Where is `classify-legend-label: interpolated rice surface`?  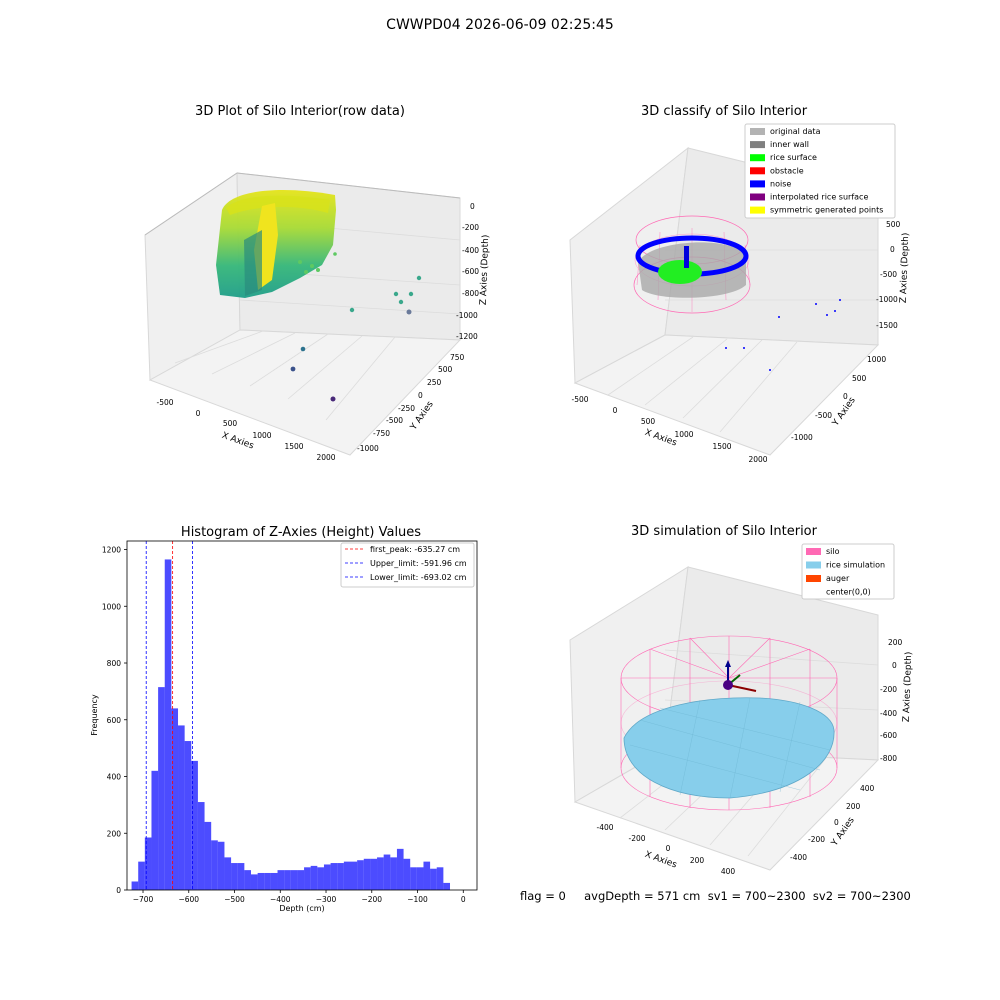 classify-legend-label: interpolated rice surface is located at coordinates (819, 197).